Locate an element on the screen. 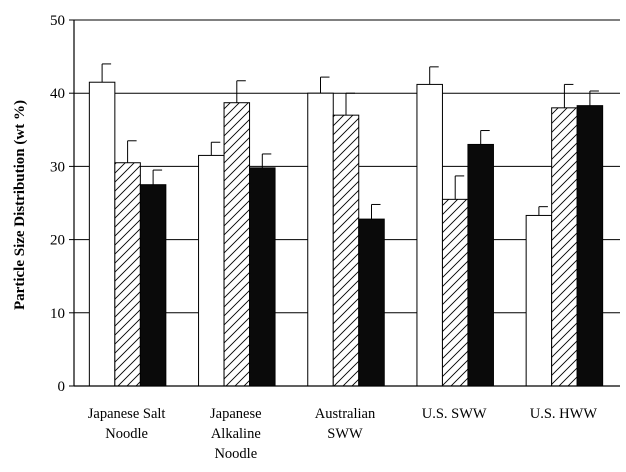  y-tick-label: 0 is located at coordinates (62, 387).